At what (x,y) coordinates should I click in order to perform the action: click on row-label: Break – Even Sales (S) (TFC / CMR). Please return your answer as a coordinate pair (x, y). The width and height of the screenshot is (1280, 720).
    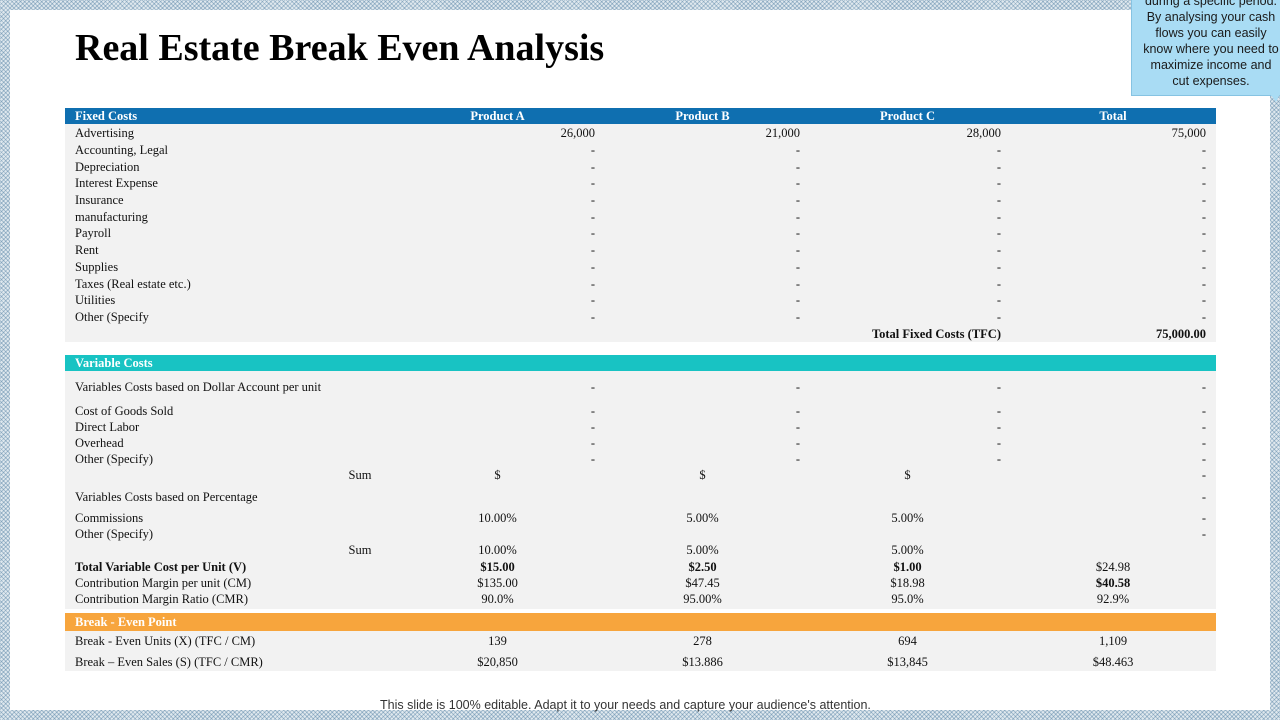
    Looking at the image, I should click on (169, 662).